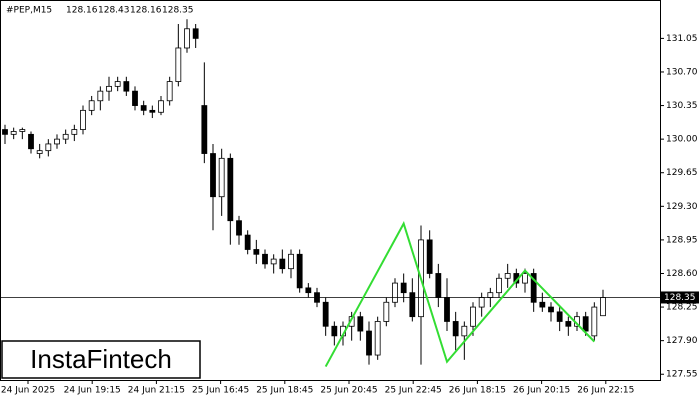 This screenshot has height=404, width=700. What do you see at coordinates (682, 308) in the screenshot?
I see `y-tick-label: 128.25` at bounding box center [682, 308].